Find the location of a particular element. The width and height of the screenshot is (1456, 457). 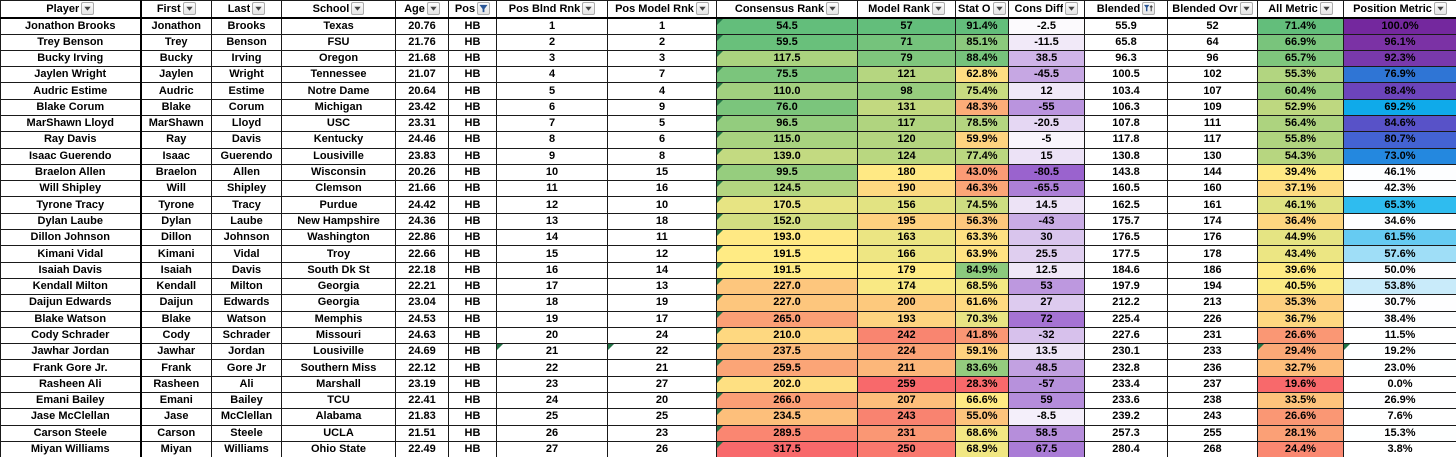

model_rank-cell: 224 is located at coordinates (906, 352).